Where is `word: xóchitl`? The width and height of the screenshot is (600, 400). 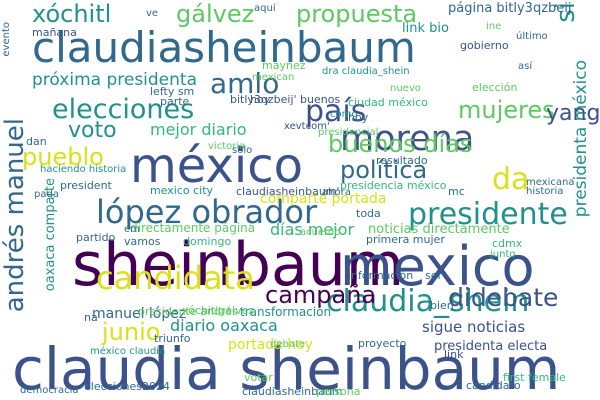
word: xóchitl is located at coordinates (72, 14).